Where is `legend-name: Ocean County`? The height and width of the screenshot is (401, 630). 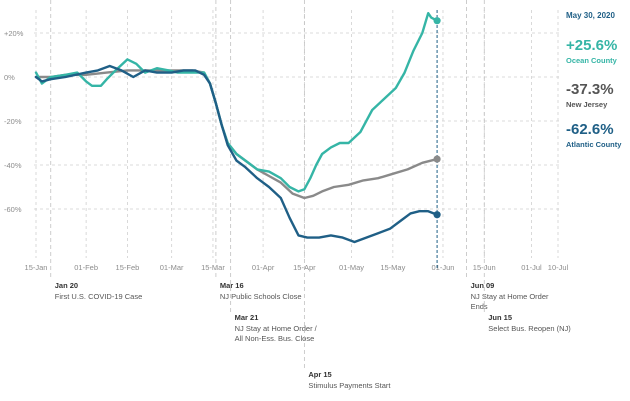 legend-name: Ocean County is located at coordinates (591, 60).